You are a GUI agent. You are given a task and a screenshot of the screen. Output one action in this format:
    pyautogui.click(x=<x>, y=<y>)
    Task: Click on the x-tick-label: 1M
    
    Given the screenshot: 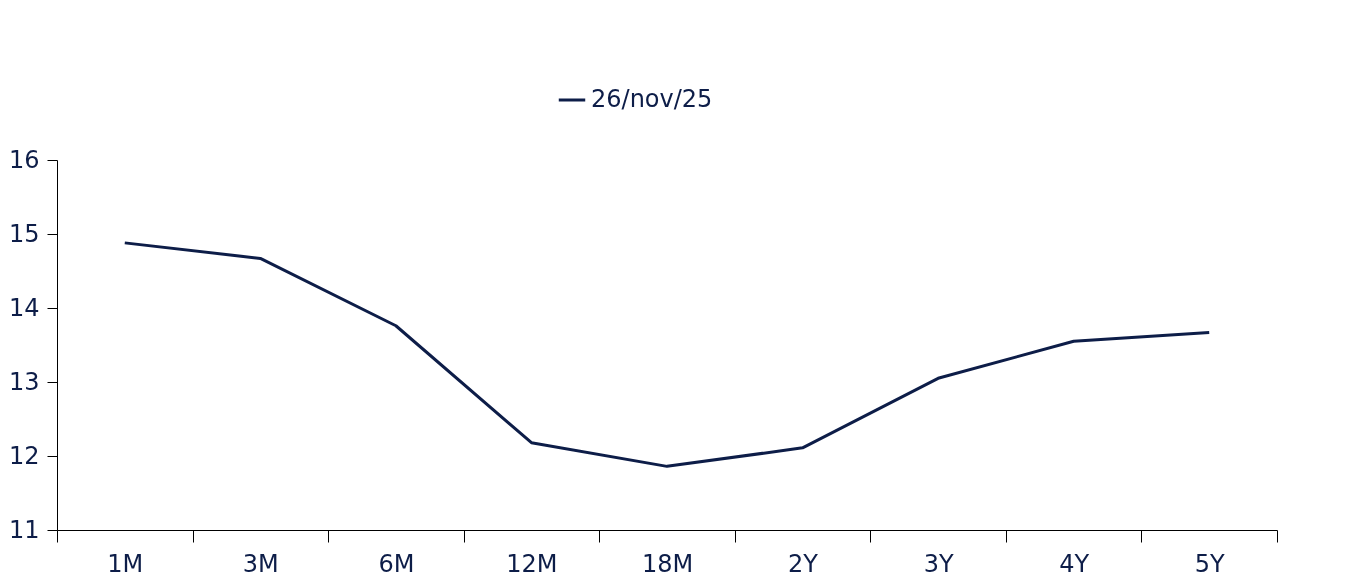 What is the action you would take?
    pyautogui.click(x=125, y=560)
    